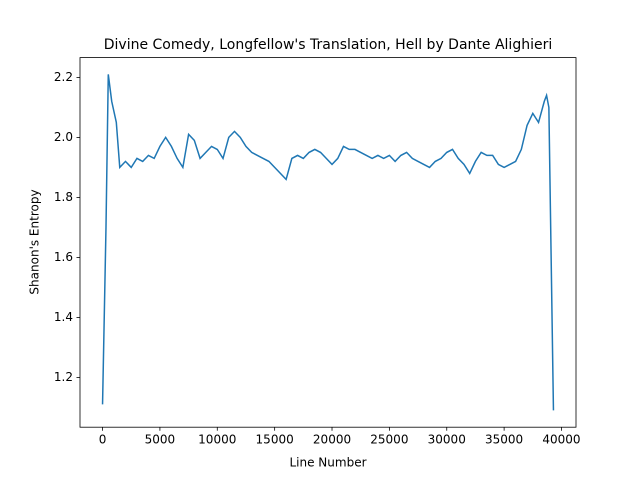  Describe the element at coordinates (217, 440) in the screenshot. I see `x-tick-label: 10000` at that location.